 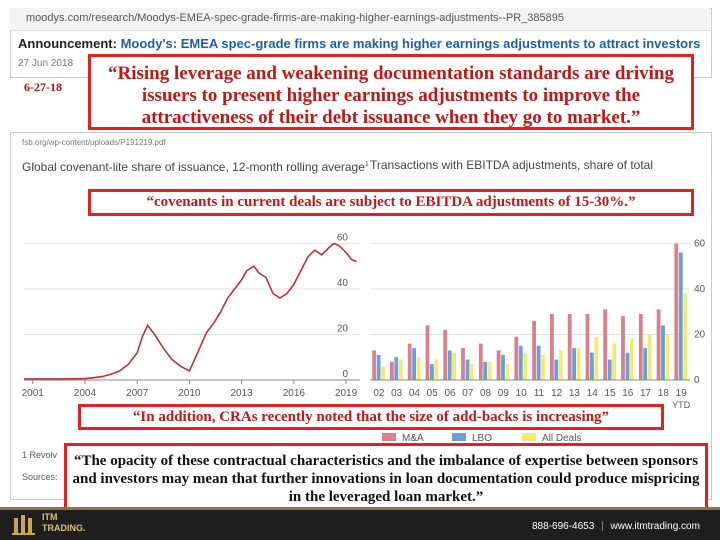 I want to click on bar-chart-xtick: 03, so click(x=397, y=393).